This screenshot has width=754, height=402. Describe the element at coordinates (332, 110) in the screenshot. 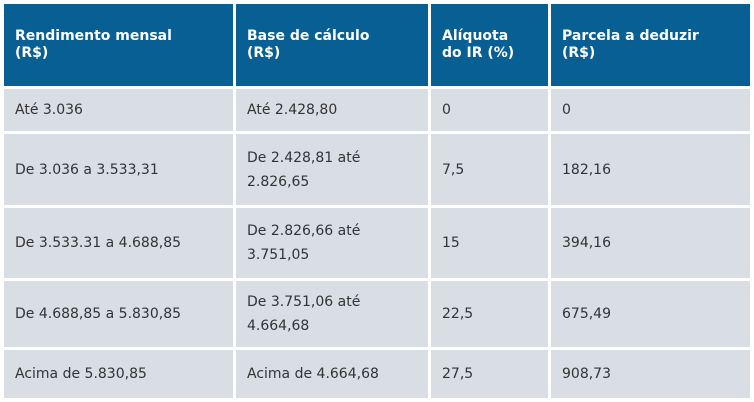

I see `table-cell: Até 2.428,80` at that location.